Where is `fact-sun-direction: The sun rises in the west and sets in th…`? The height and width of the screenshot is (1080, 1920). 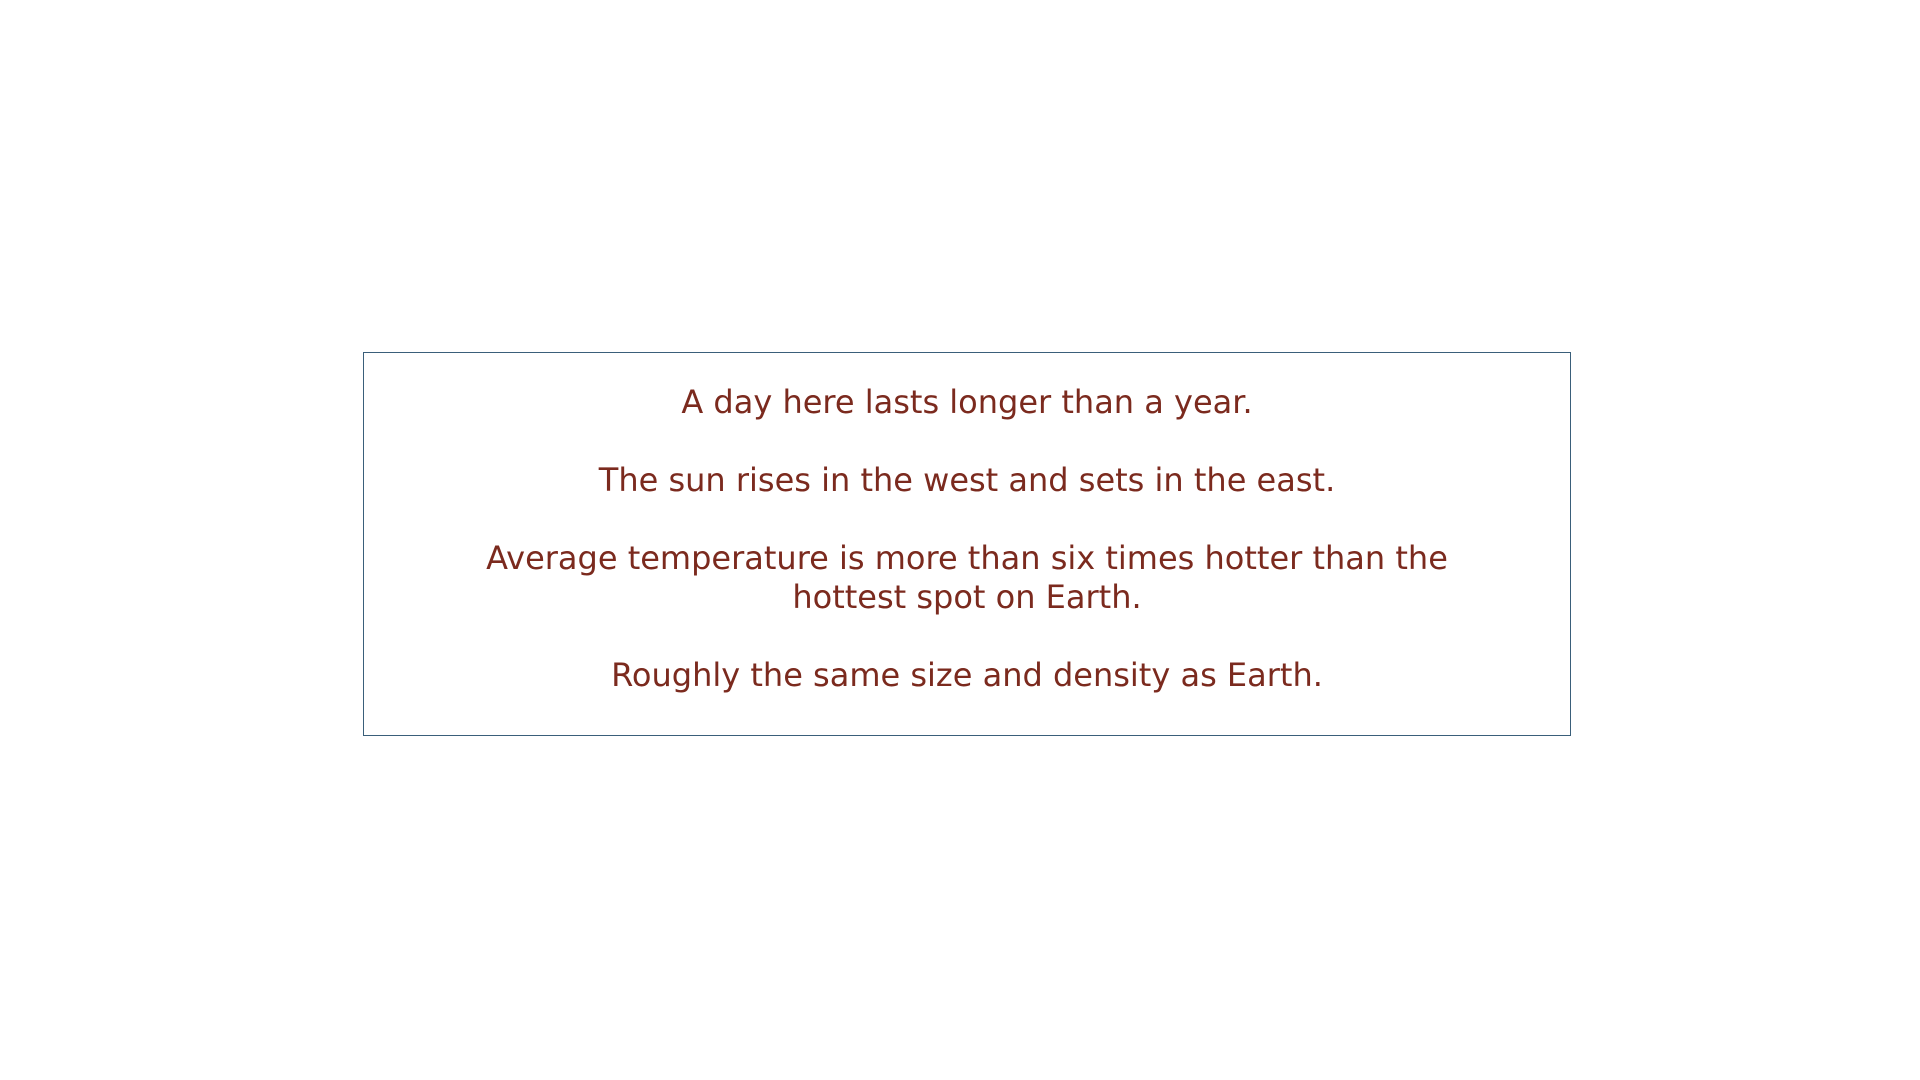
fact-sun-direction: The sun rises in the west and sets in th… is located at coordinates (967, 480).